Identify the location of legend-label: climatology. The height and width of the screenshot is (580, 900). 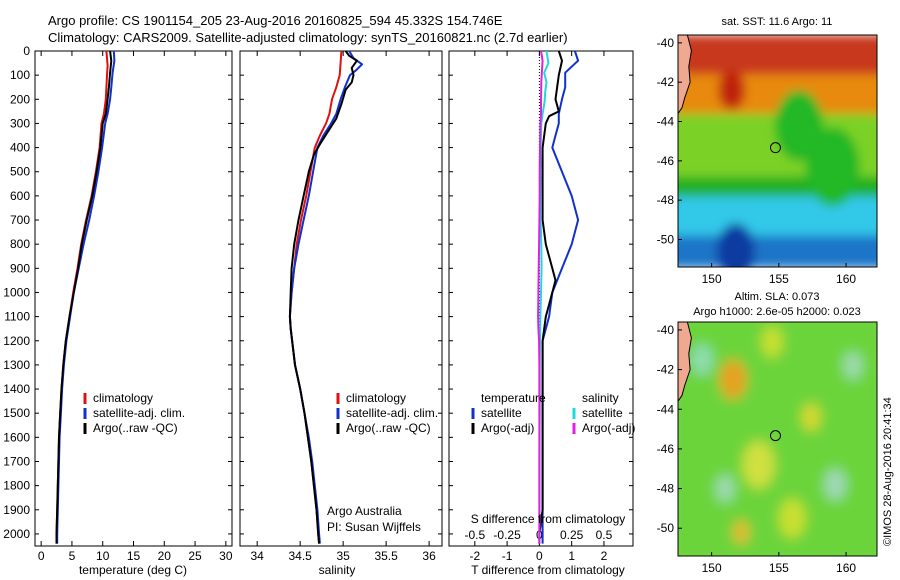
(376, 398).